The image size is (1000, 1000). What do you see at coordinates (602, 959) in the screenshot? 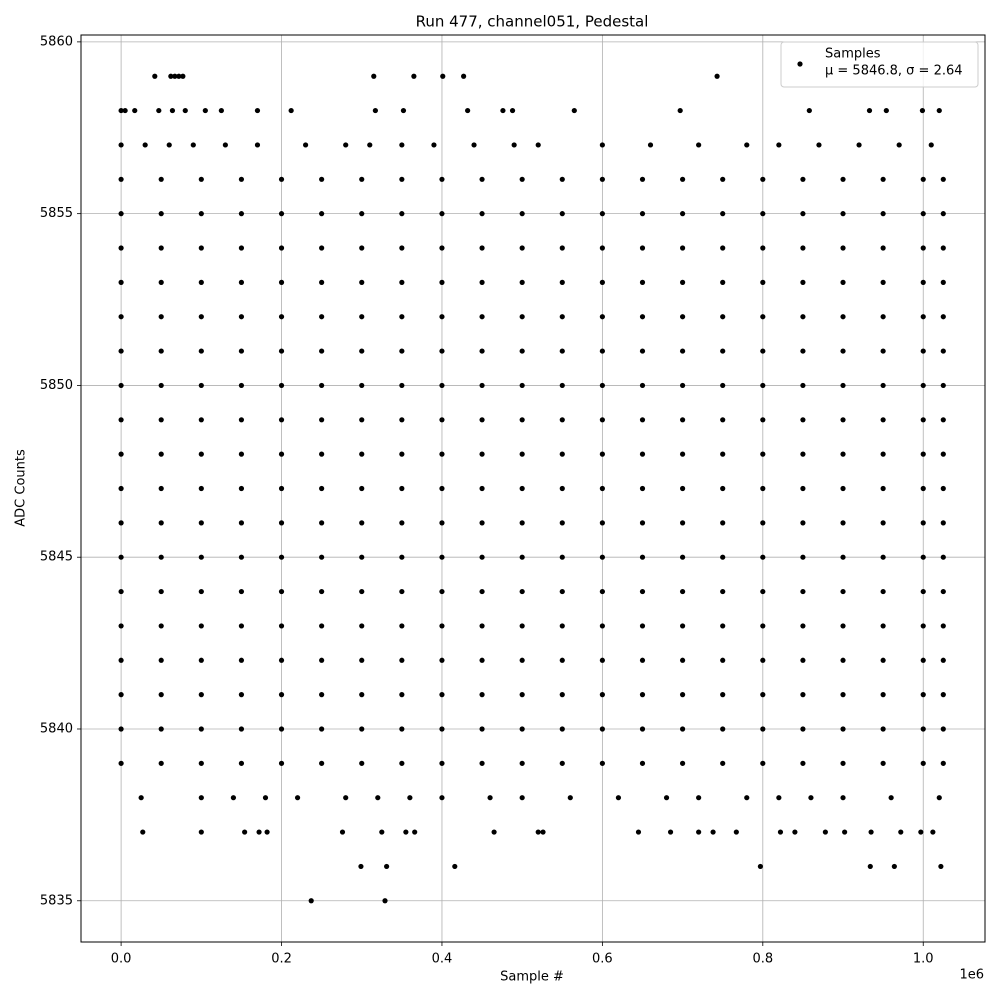
I see `x-tick-label: 0.6` at bounding box center [602, 959].